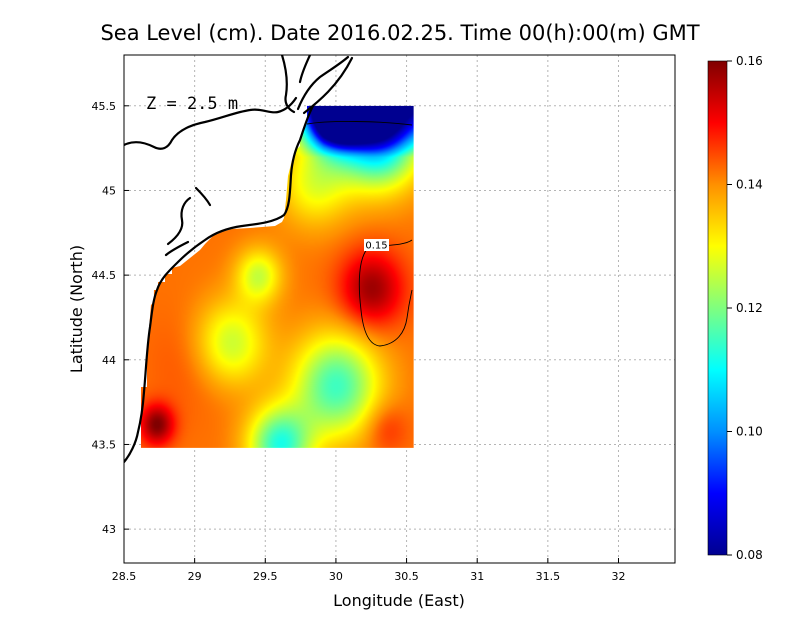 The width and height of the screenshot is (800, 618). Describe the element at coordinates (749, 432) in the screenshot. I see `colorbar-tick-label: 0.10` at that location.